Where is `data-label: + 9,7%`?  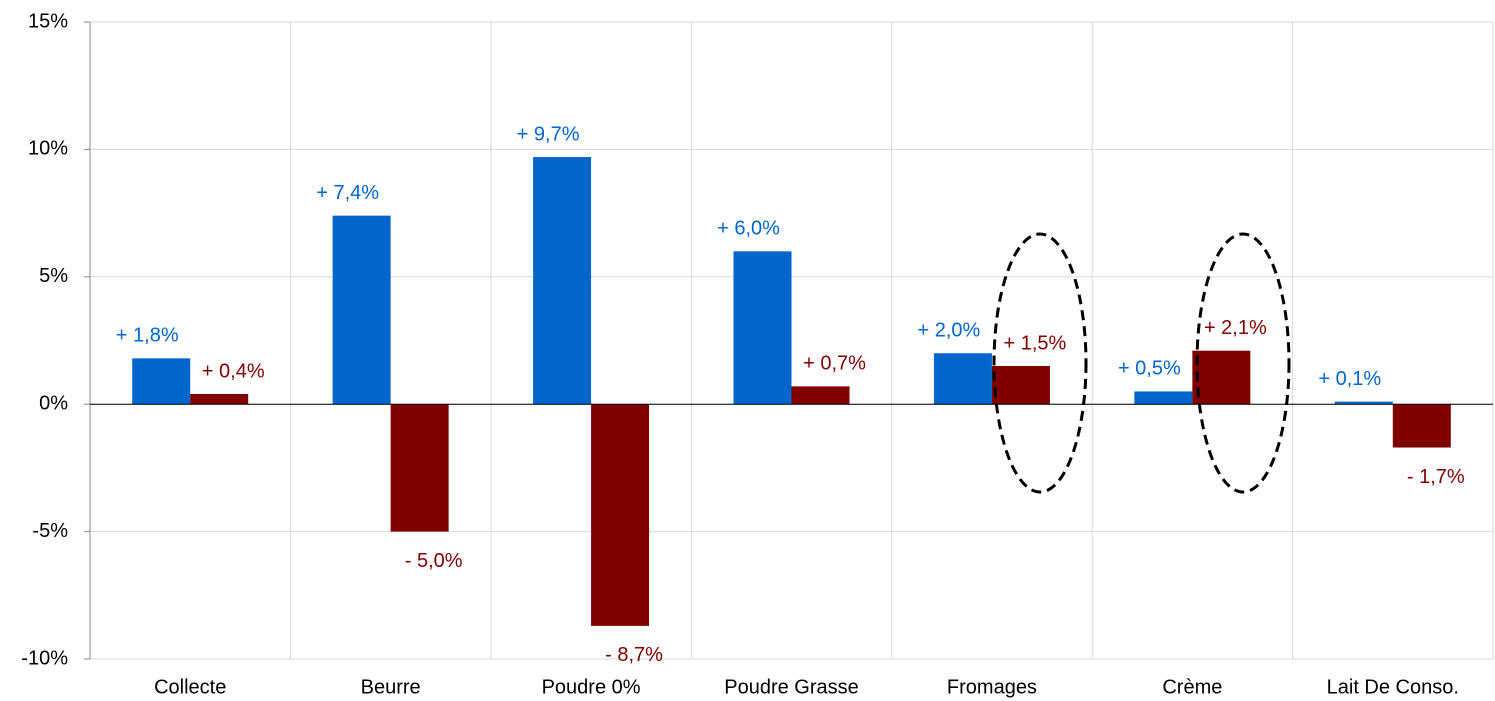 data-label: + 9,7% is located at coordinates (548, 134).